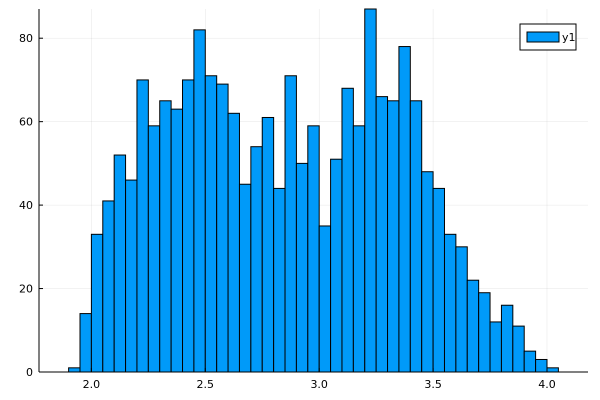 The height and width of the screenshot is (400, 600). What do you see at coordinates (543, 37) in the screenshot?
I see `legend-swatch` at bounding box center [543, 37].